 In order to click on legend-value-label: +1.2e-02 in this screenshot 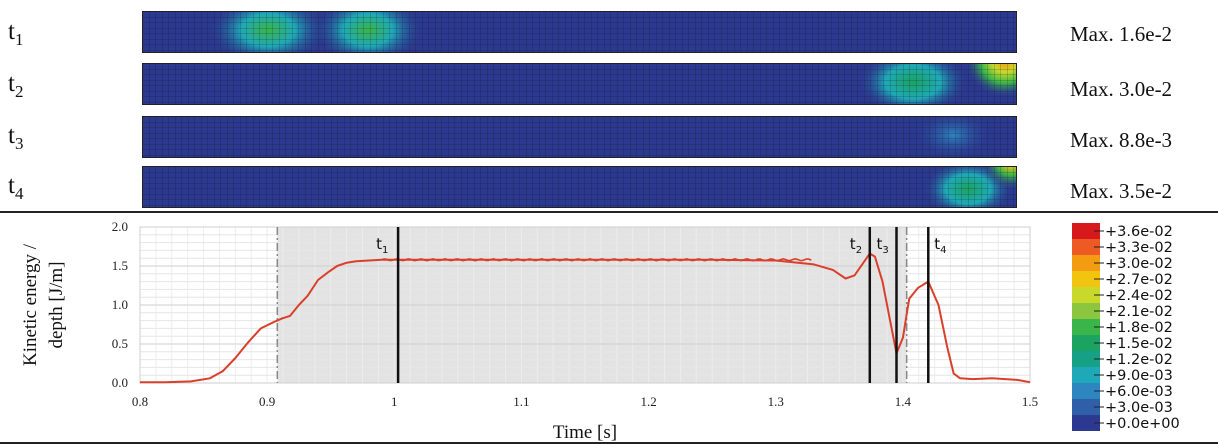, I will do `click(1139, 360)`.